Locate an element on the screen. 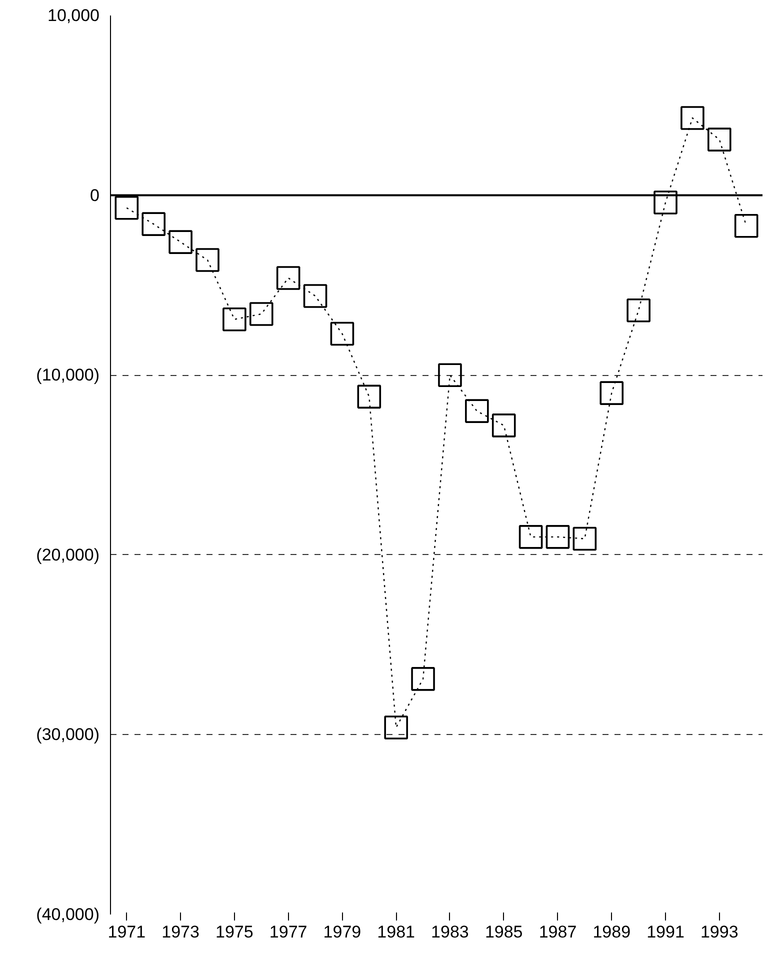 This screenshot has height=974, width=782. x-tick-label: 1977 is located at coordinates (288, 932).